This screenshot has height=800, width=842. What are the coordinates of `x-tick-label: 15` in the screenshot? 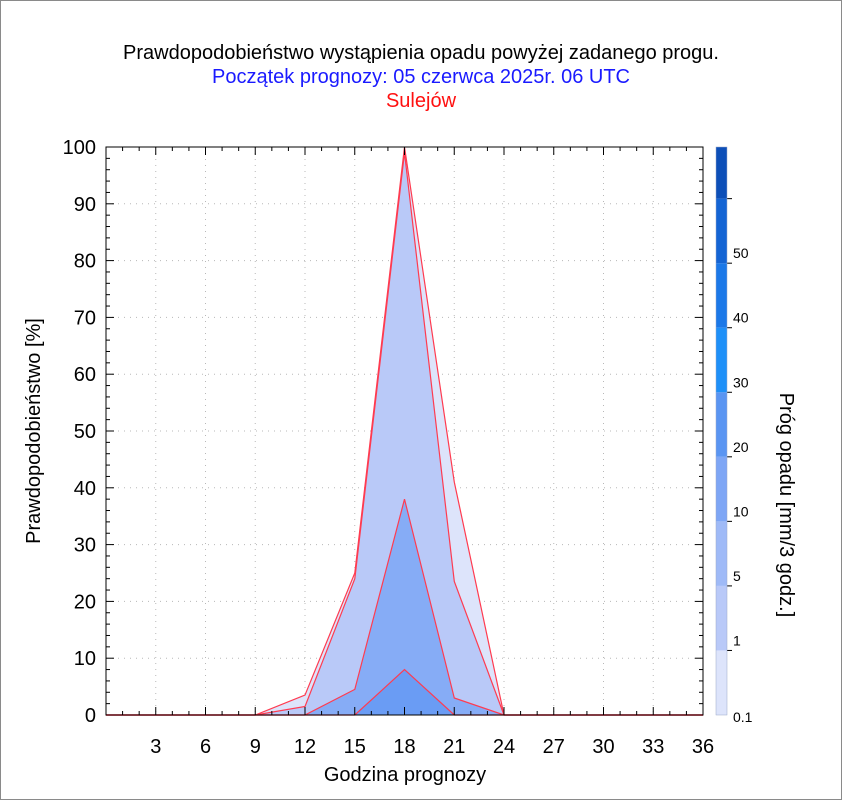 It's located at (355, 747).